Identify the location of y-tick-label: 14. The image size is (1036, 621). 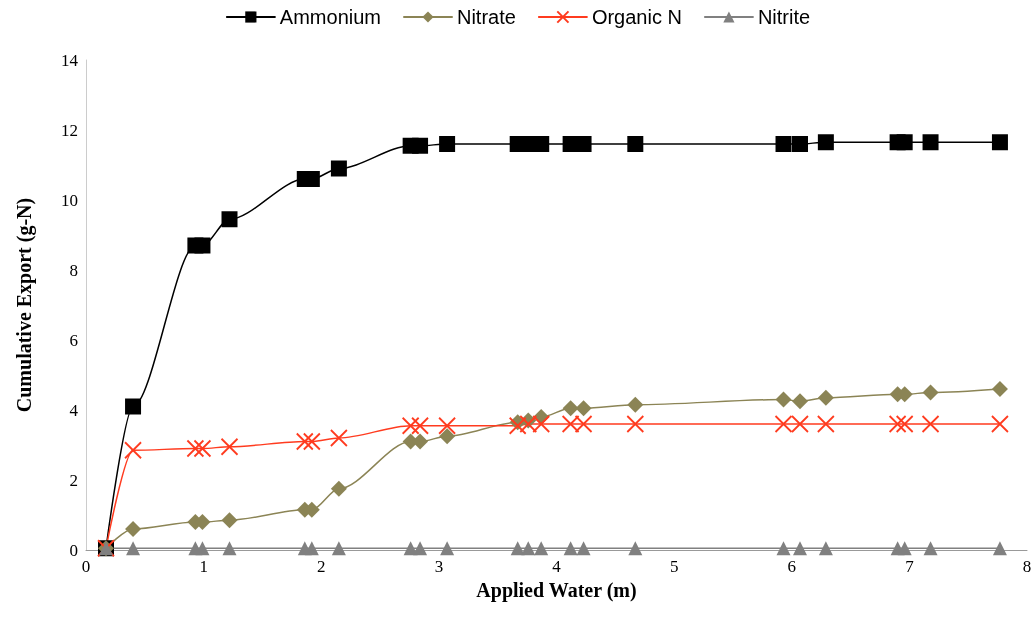
(70, 60).